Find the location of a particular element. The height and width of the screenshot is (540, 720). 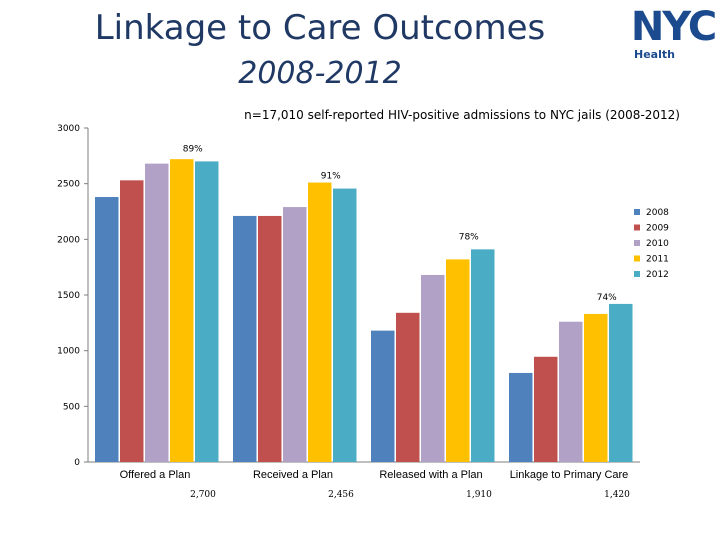

legend-swatch-2008 is located at coordinates (637, 212).